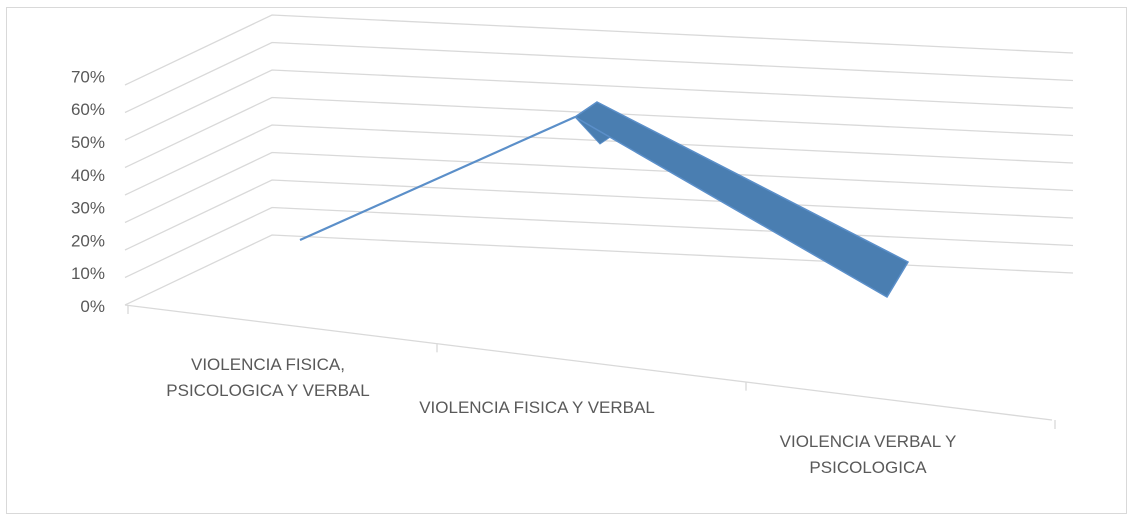 The height and width of the screenshot is (518, 1133). Describe the element at coordinates (741, 200) in the screenshot. I see `series-ribbon-segment` at that location.